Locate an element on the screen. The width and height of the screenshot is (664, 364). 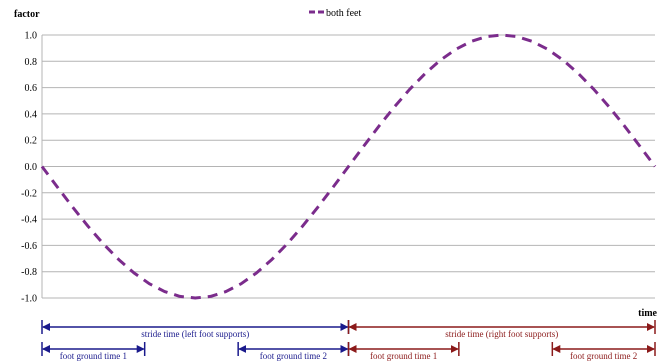
y-tick-label: -0.6 is located at coordinates (29, 246).